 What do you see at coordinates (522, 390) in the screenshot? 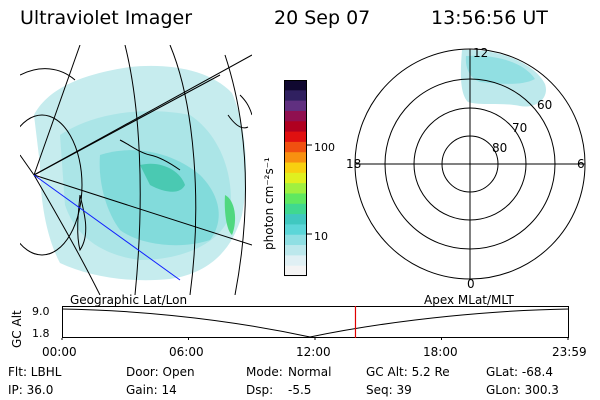
I see `info-glon: GLon: 300.3` at bounding box center [522, 390].